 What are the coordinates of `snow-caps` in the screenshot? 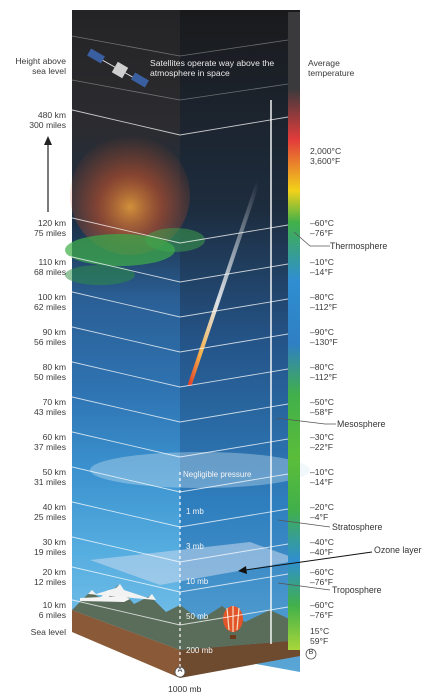 It's located at (122, 592).